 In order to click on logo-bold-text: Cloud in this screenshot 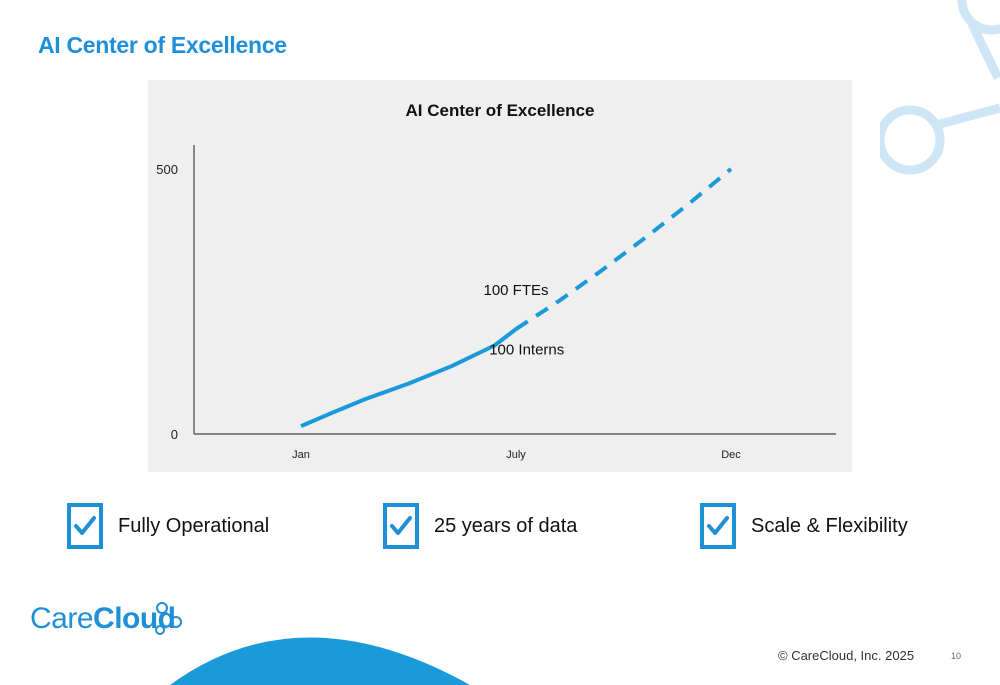, I will do `click(134, 618)`.